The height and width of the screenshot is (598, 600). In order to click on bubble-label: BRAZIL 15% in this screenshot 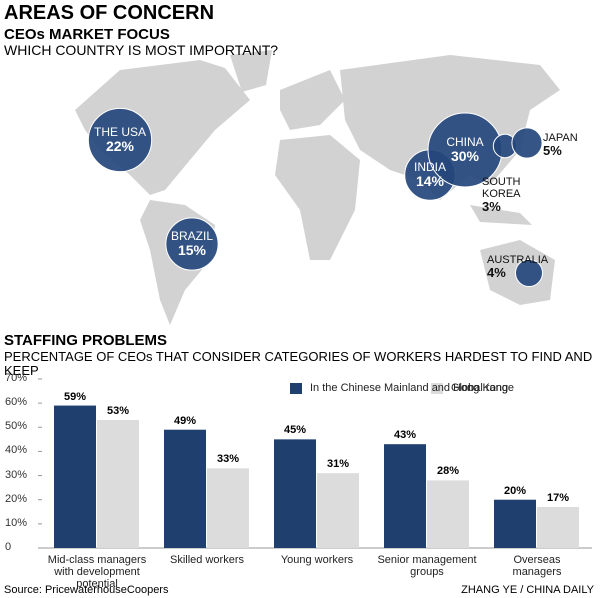, I will do `click(192, 244)`.